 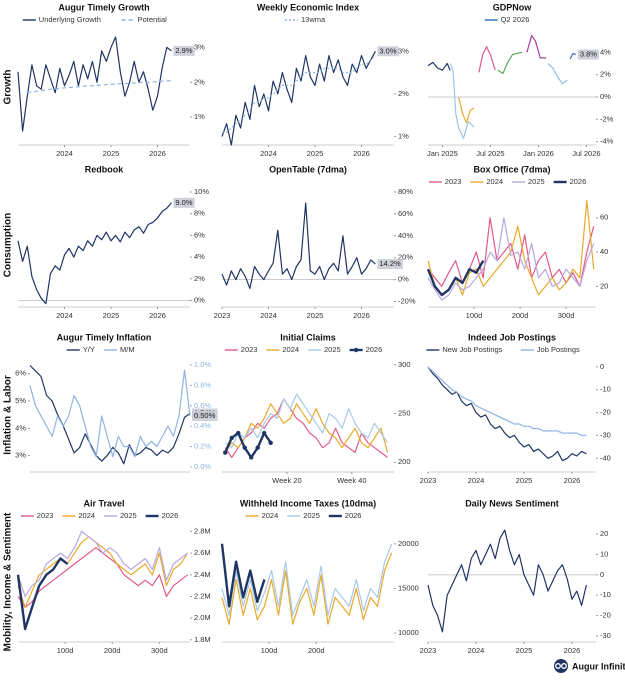 What do you see at coordinates (127, 349) in the screenshot?
I see `legend-label: M/M` at bounding box center [127, 349].